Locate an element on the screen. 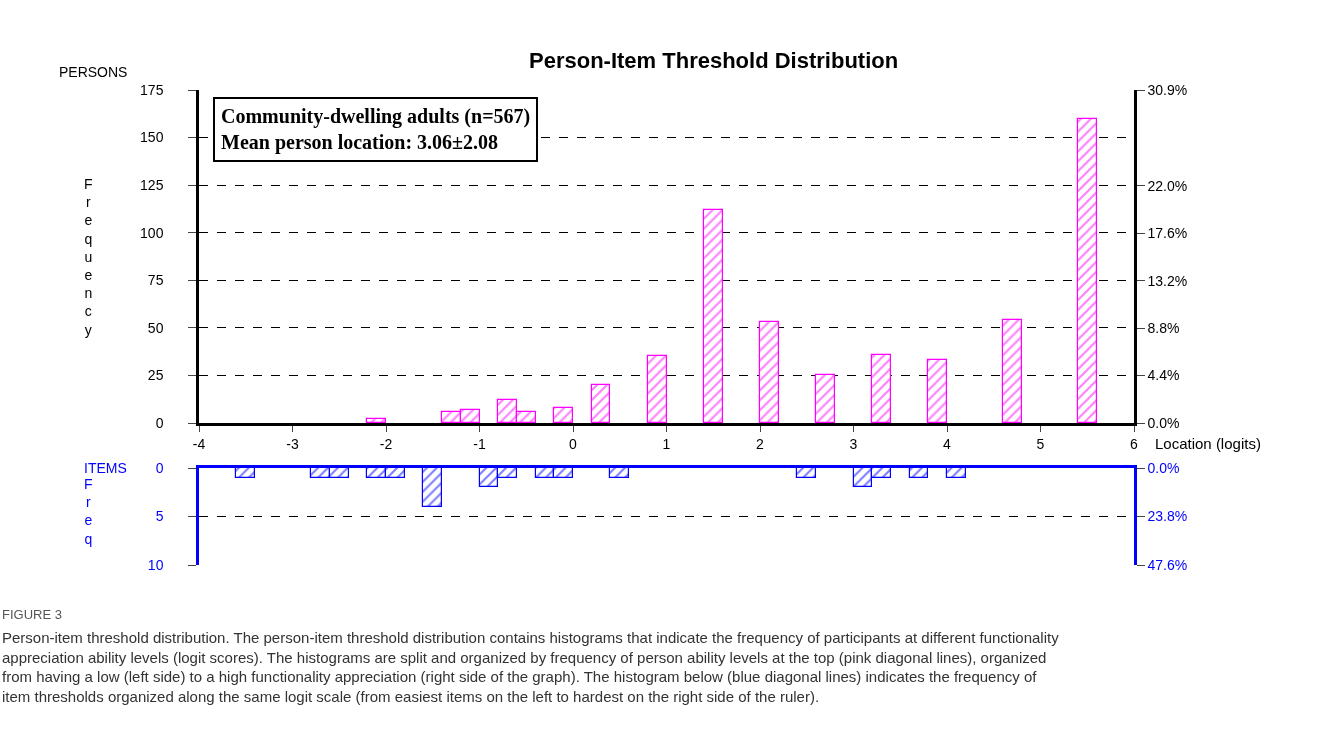 Image resolution: width=1331 pixels, height=754 pixels. x-tick-label: 3 is located at coordinates (853, 443).